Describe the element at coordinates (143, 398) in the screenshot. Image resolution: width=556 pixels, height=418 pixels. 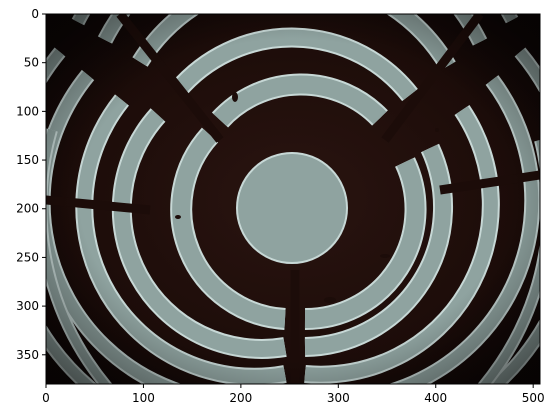
I see `x-tick-label: 100` at that location.